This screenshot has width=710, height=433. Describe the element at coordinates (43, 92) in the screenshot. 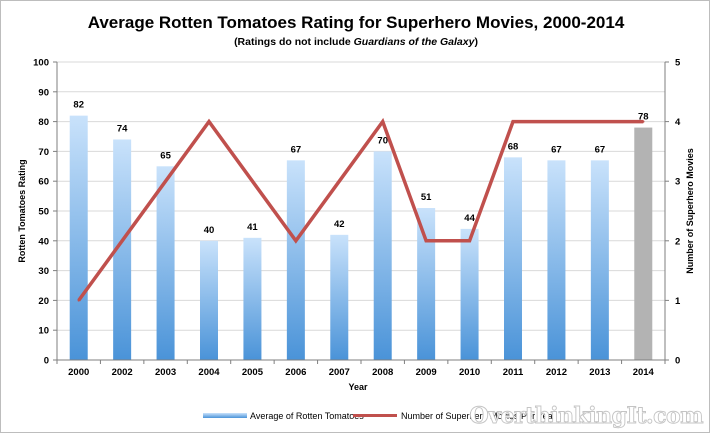

I see `y-tick-label: 90` at that location.